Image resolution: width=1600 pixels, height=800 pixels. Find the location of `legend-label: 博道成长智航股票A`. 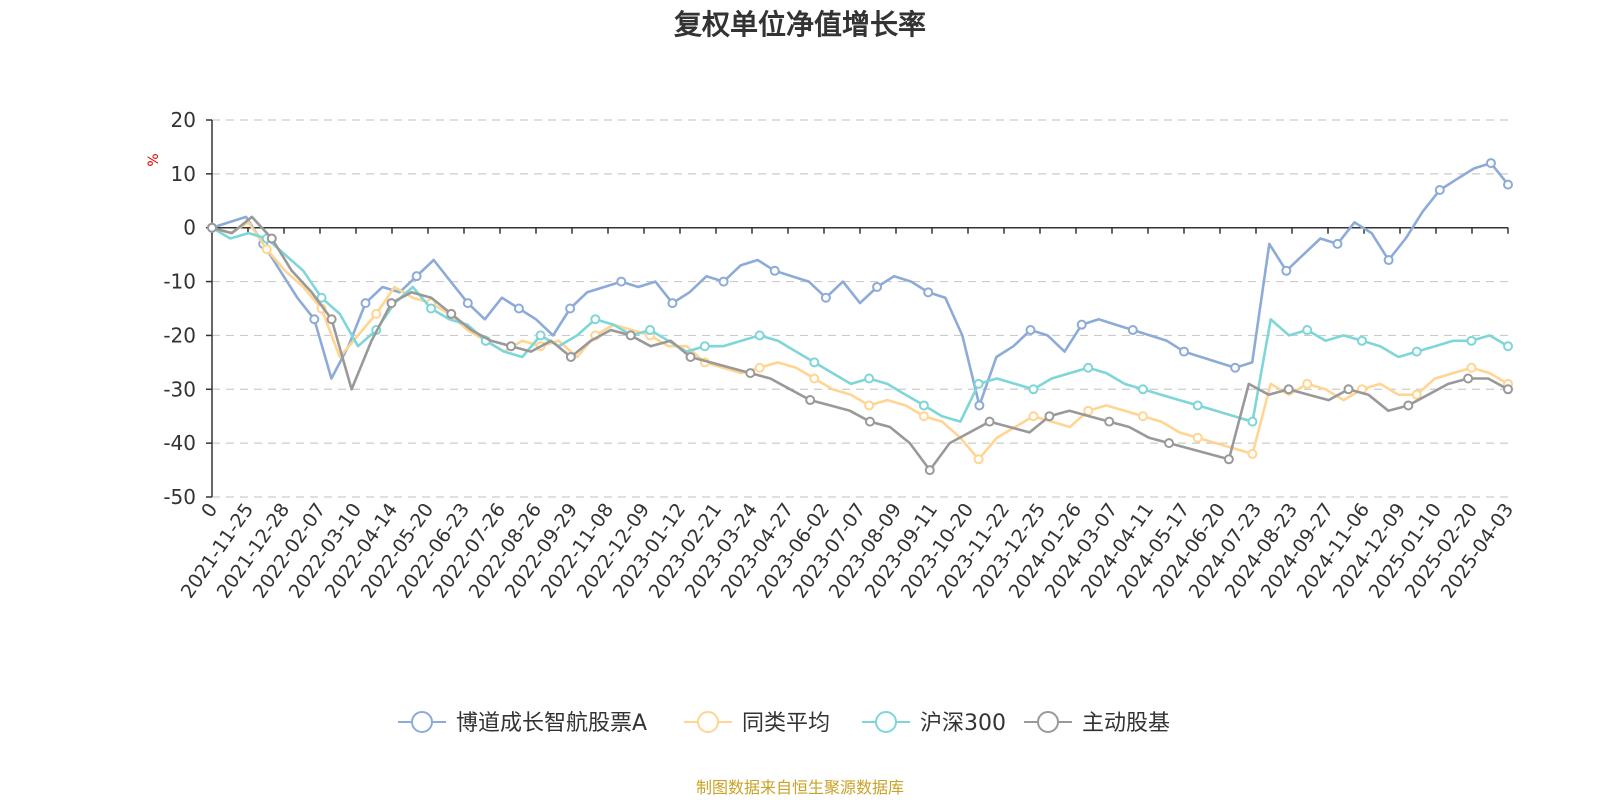

legend-label: 博道成长智航股票A is located at coordinates (551, 723).